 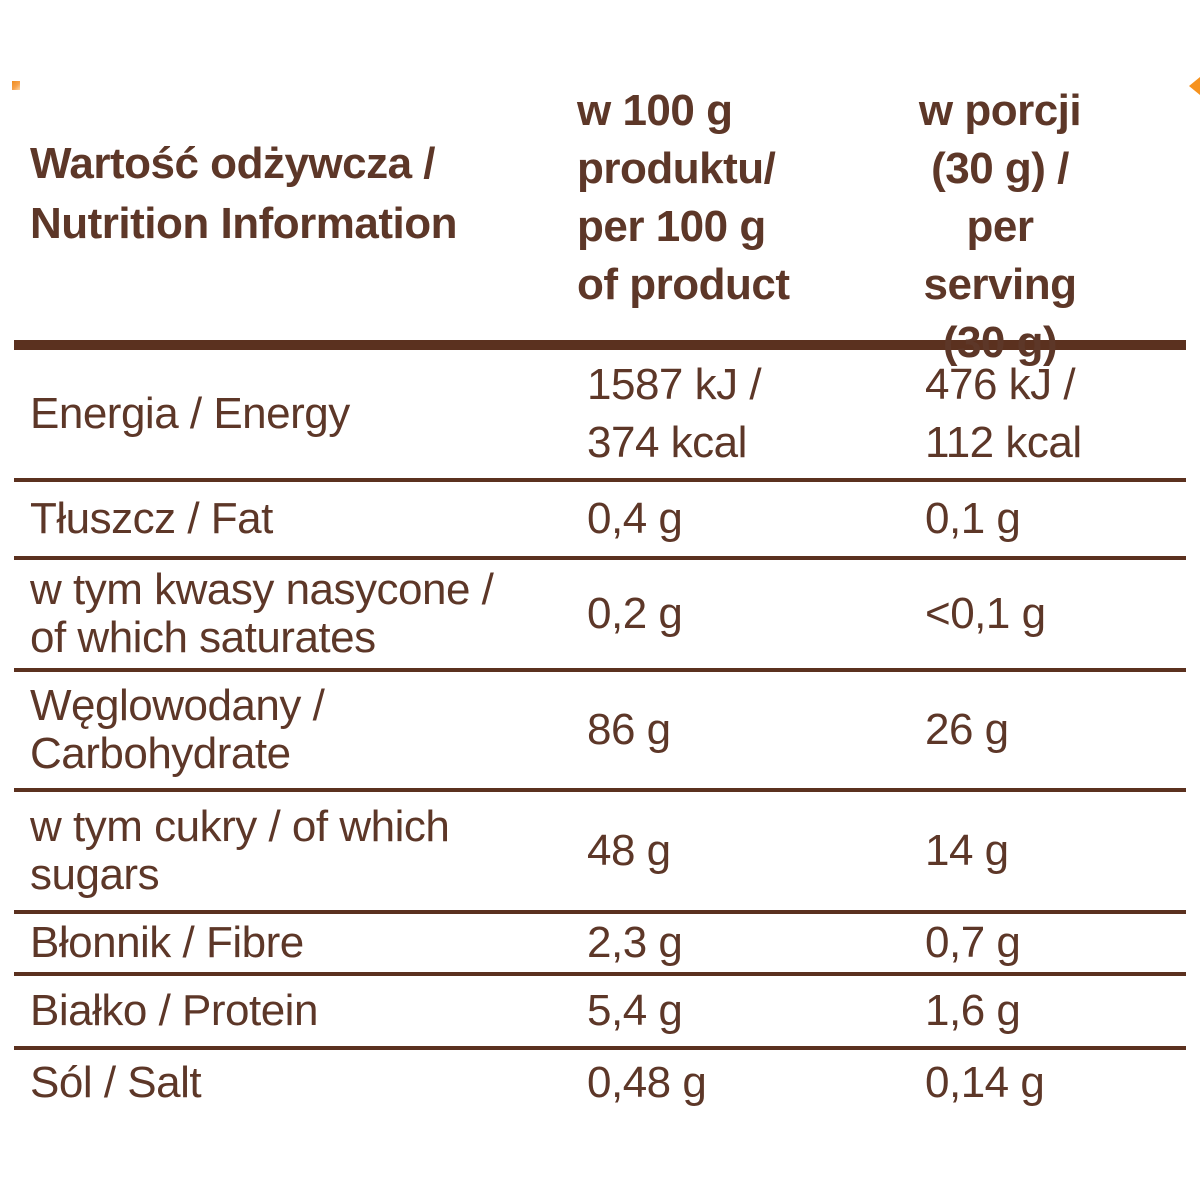 I want to click on value-per-100g: 0,4 g, so click(x=635, y=518).